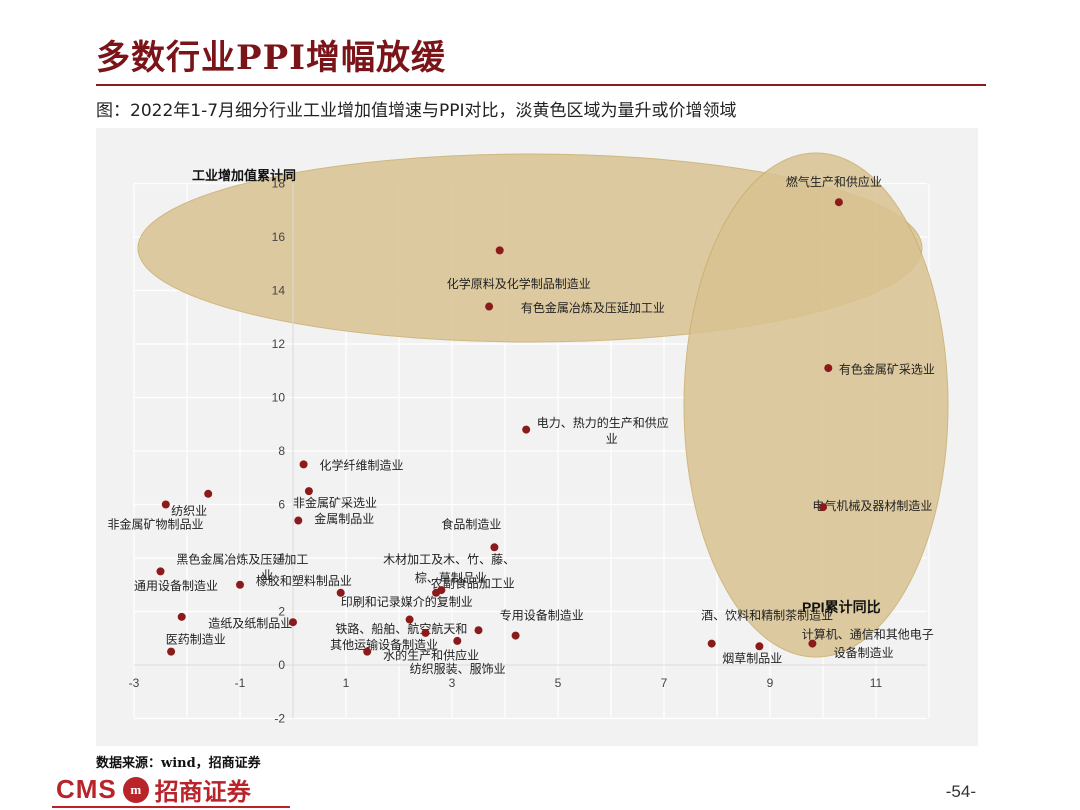 The image size is (1080, 810). What do you see at coordinates (841, 607) in the screenshot?
I see `x-axis-title: PPI累计同比` at bounding box center [841, 607].